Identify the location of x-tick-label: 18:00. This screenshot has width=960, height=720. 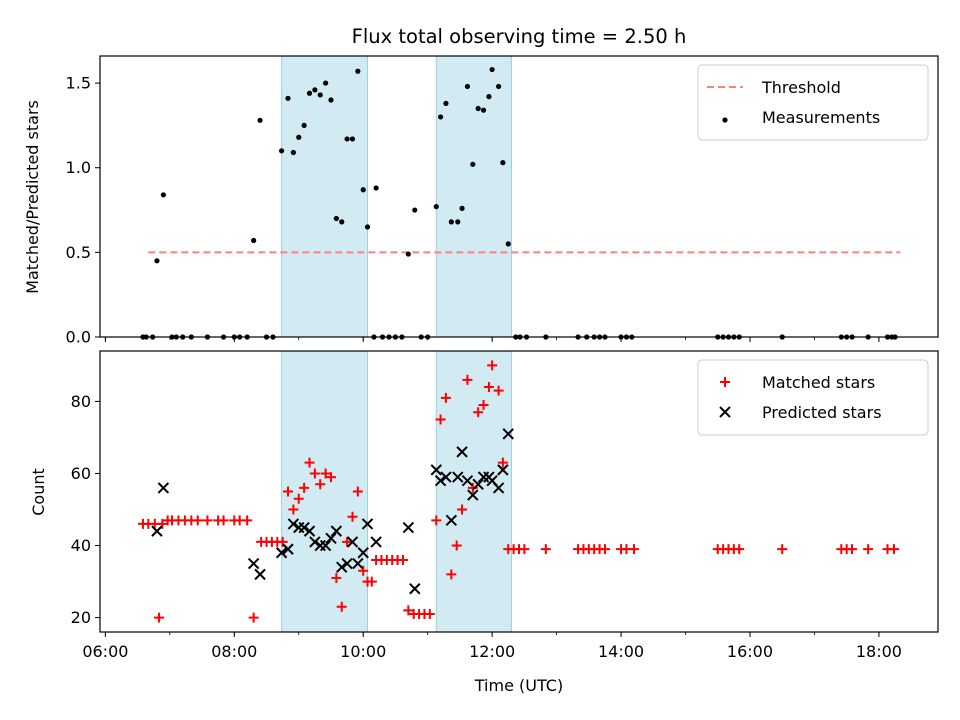
(879, 651).